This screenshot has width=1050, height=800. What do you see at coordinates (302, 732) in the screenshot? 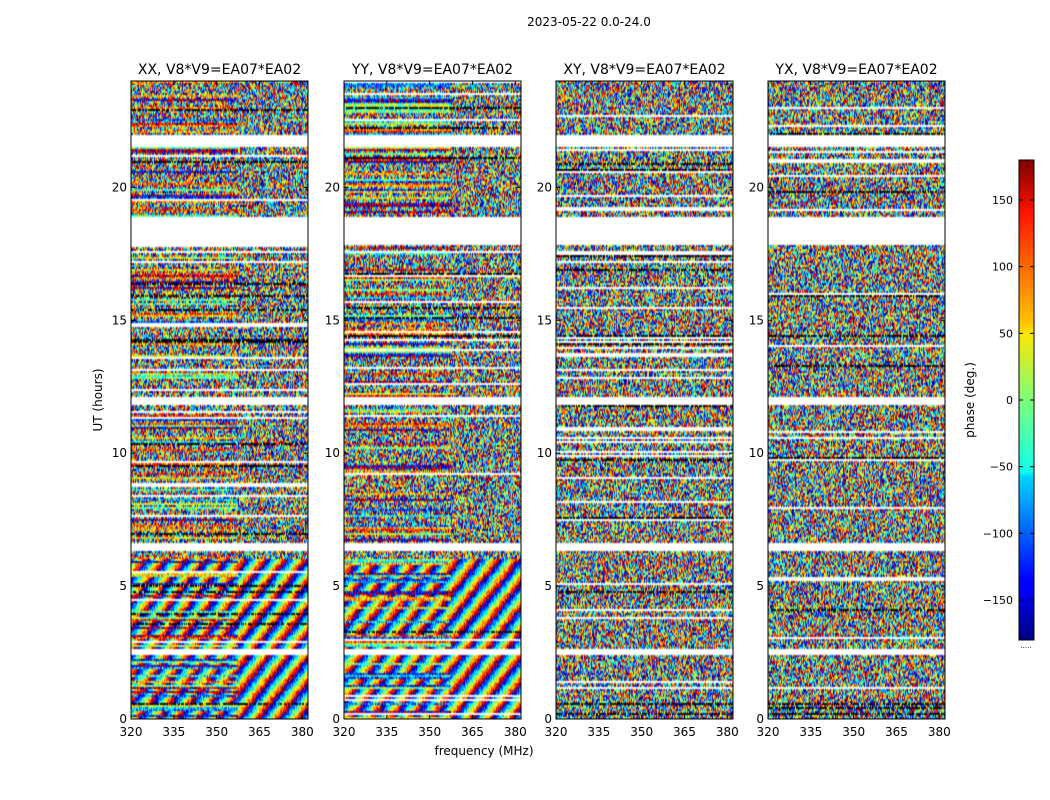
I see `x-tick-label-0-380: 380` at bounding box center [302, 732].